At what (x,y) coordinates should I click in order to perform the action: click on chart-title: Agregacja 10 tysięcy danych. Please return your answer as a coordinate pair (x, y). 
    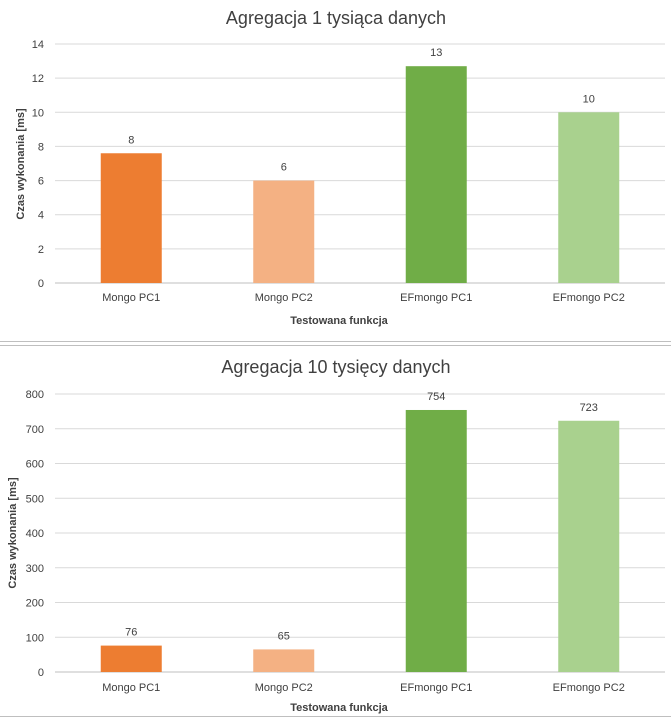
    Looking at the image, I should click on (335, 367).